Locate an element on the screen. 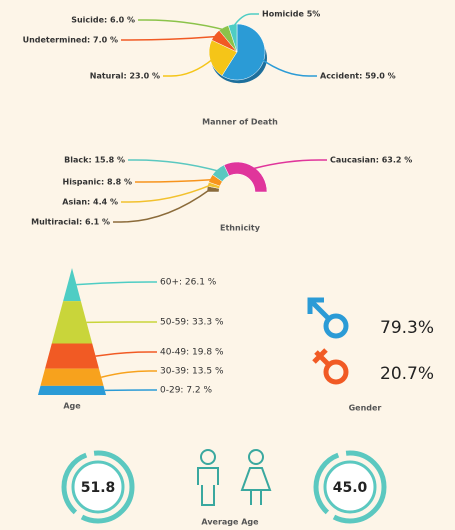 The width and height of the screenshot is (455, 530). symbol-cross is located at coordinates (321, 357).